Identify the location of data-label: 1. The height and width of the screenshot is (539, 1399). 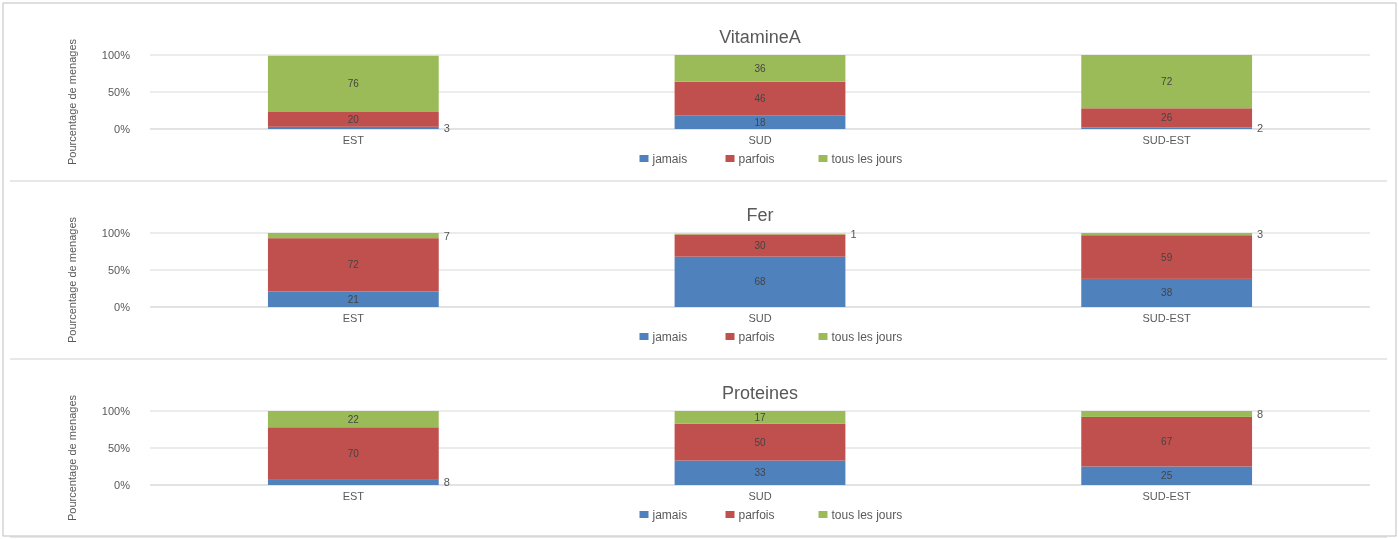
(853, 234).